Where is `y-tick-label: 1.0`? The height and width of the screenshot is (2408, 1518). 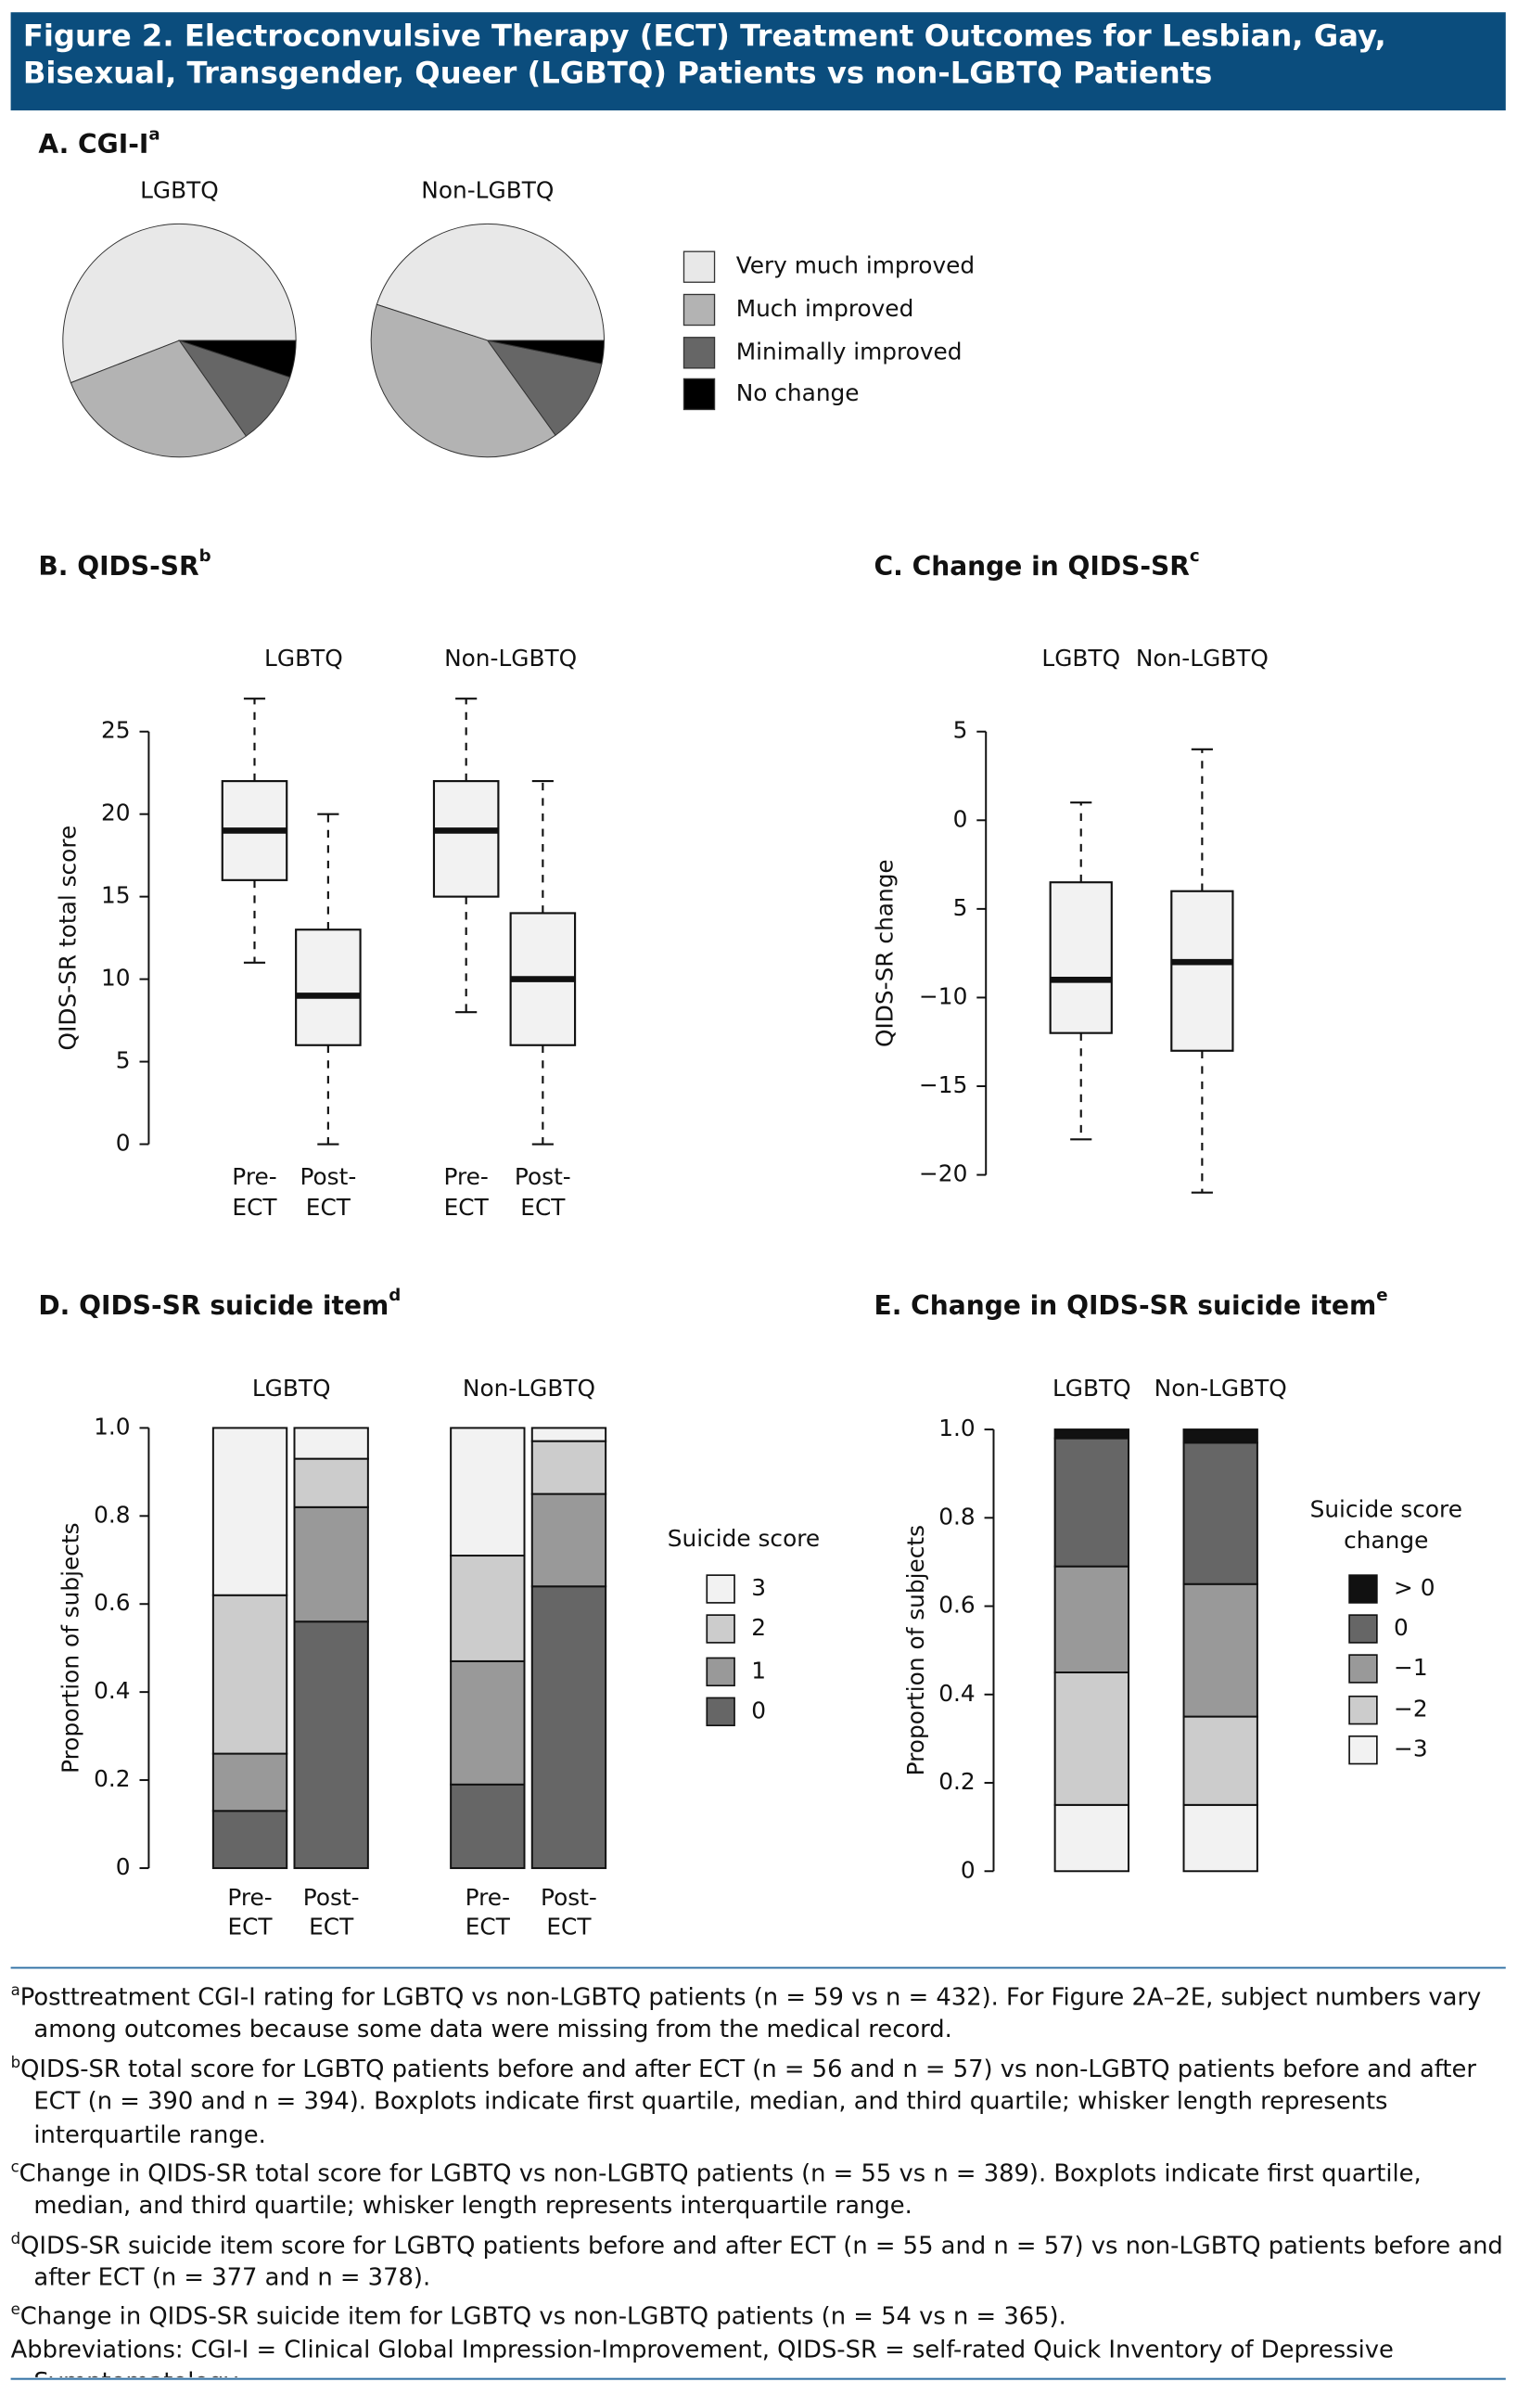 y-tick-label: 1.0 is located at coordinates (112, 1426).